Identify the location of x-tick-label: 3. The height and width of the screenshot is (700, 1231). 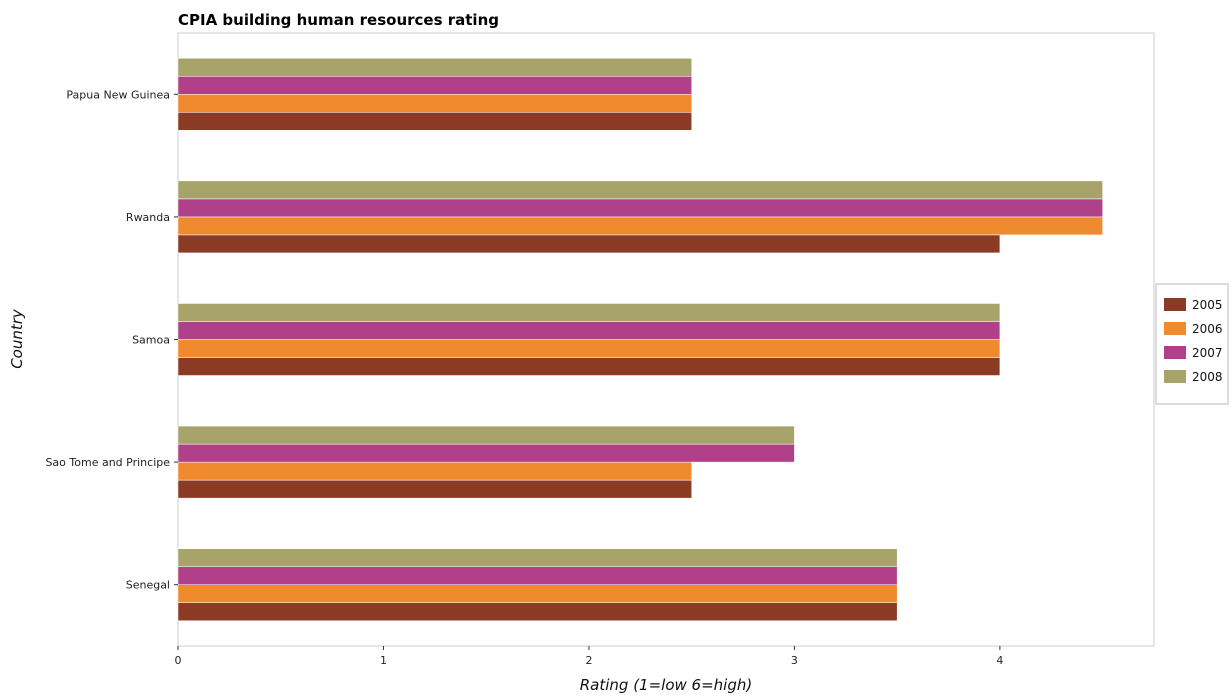
(794, 660).